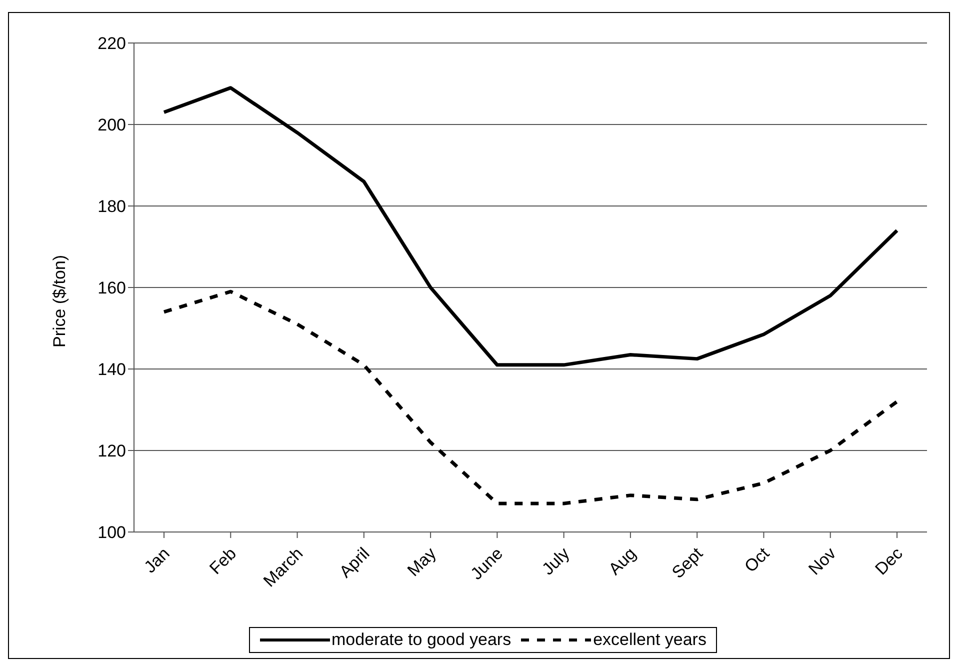 This screenshot has height=666, width=959. Describe the element at coordinates (112, 288) in the screenshot. I see `y-tick-label: 160` at that location.